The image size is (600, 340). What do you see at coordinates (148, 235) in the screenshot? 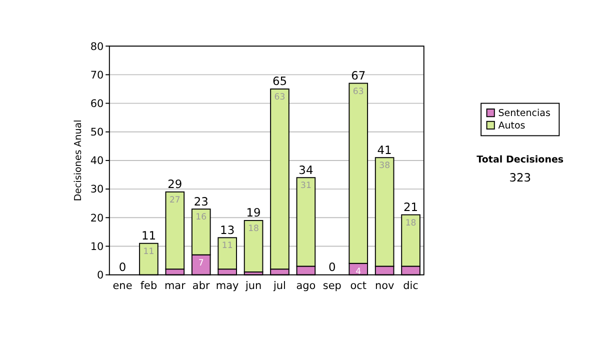
I see `total-label: 11` at bounding box center [148, 235].